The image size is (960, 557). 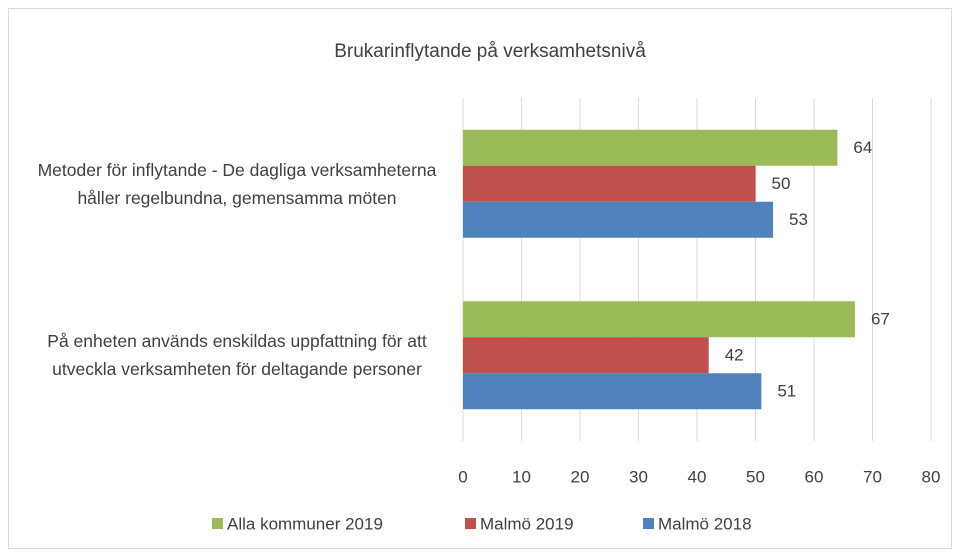 What do you see at coordinates (705, 523) in the screenshot?
I see `legend-label: Malmö 2018` at bounding box center [705, 523].